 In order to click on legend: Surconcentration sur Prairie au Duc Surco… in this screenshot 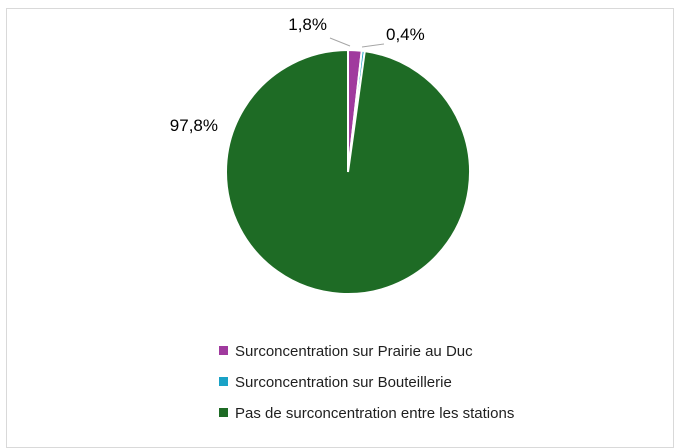, I will do `click(366, 382)`.